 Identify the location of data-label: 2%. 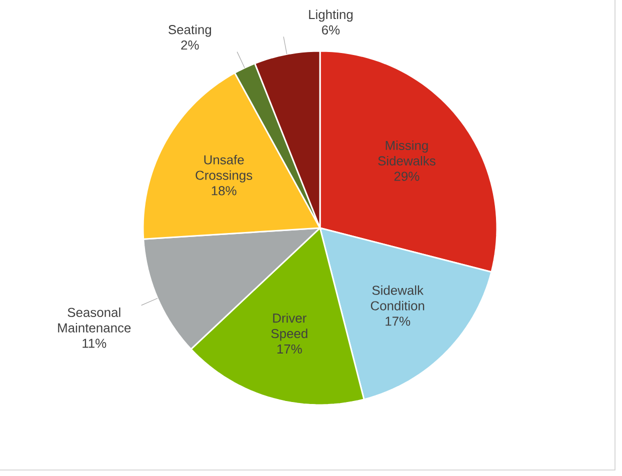
(190, 45).